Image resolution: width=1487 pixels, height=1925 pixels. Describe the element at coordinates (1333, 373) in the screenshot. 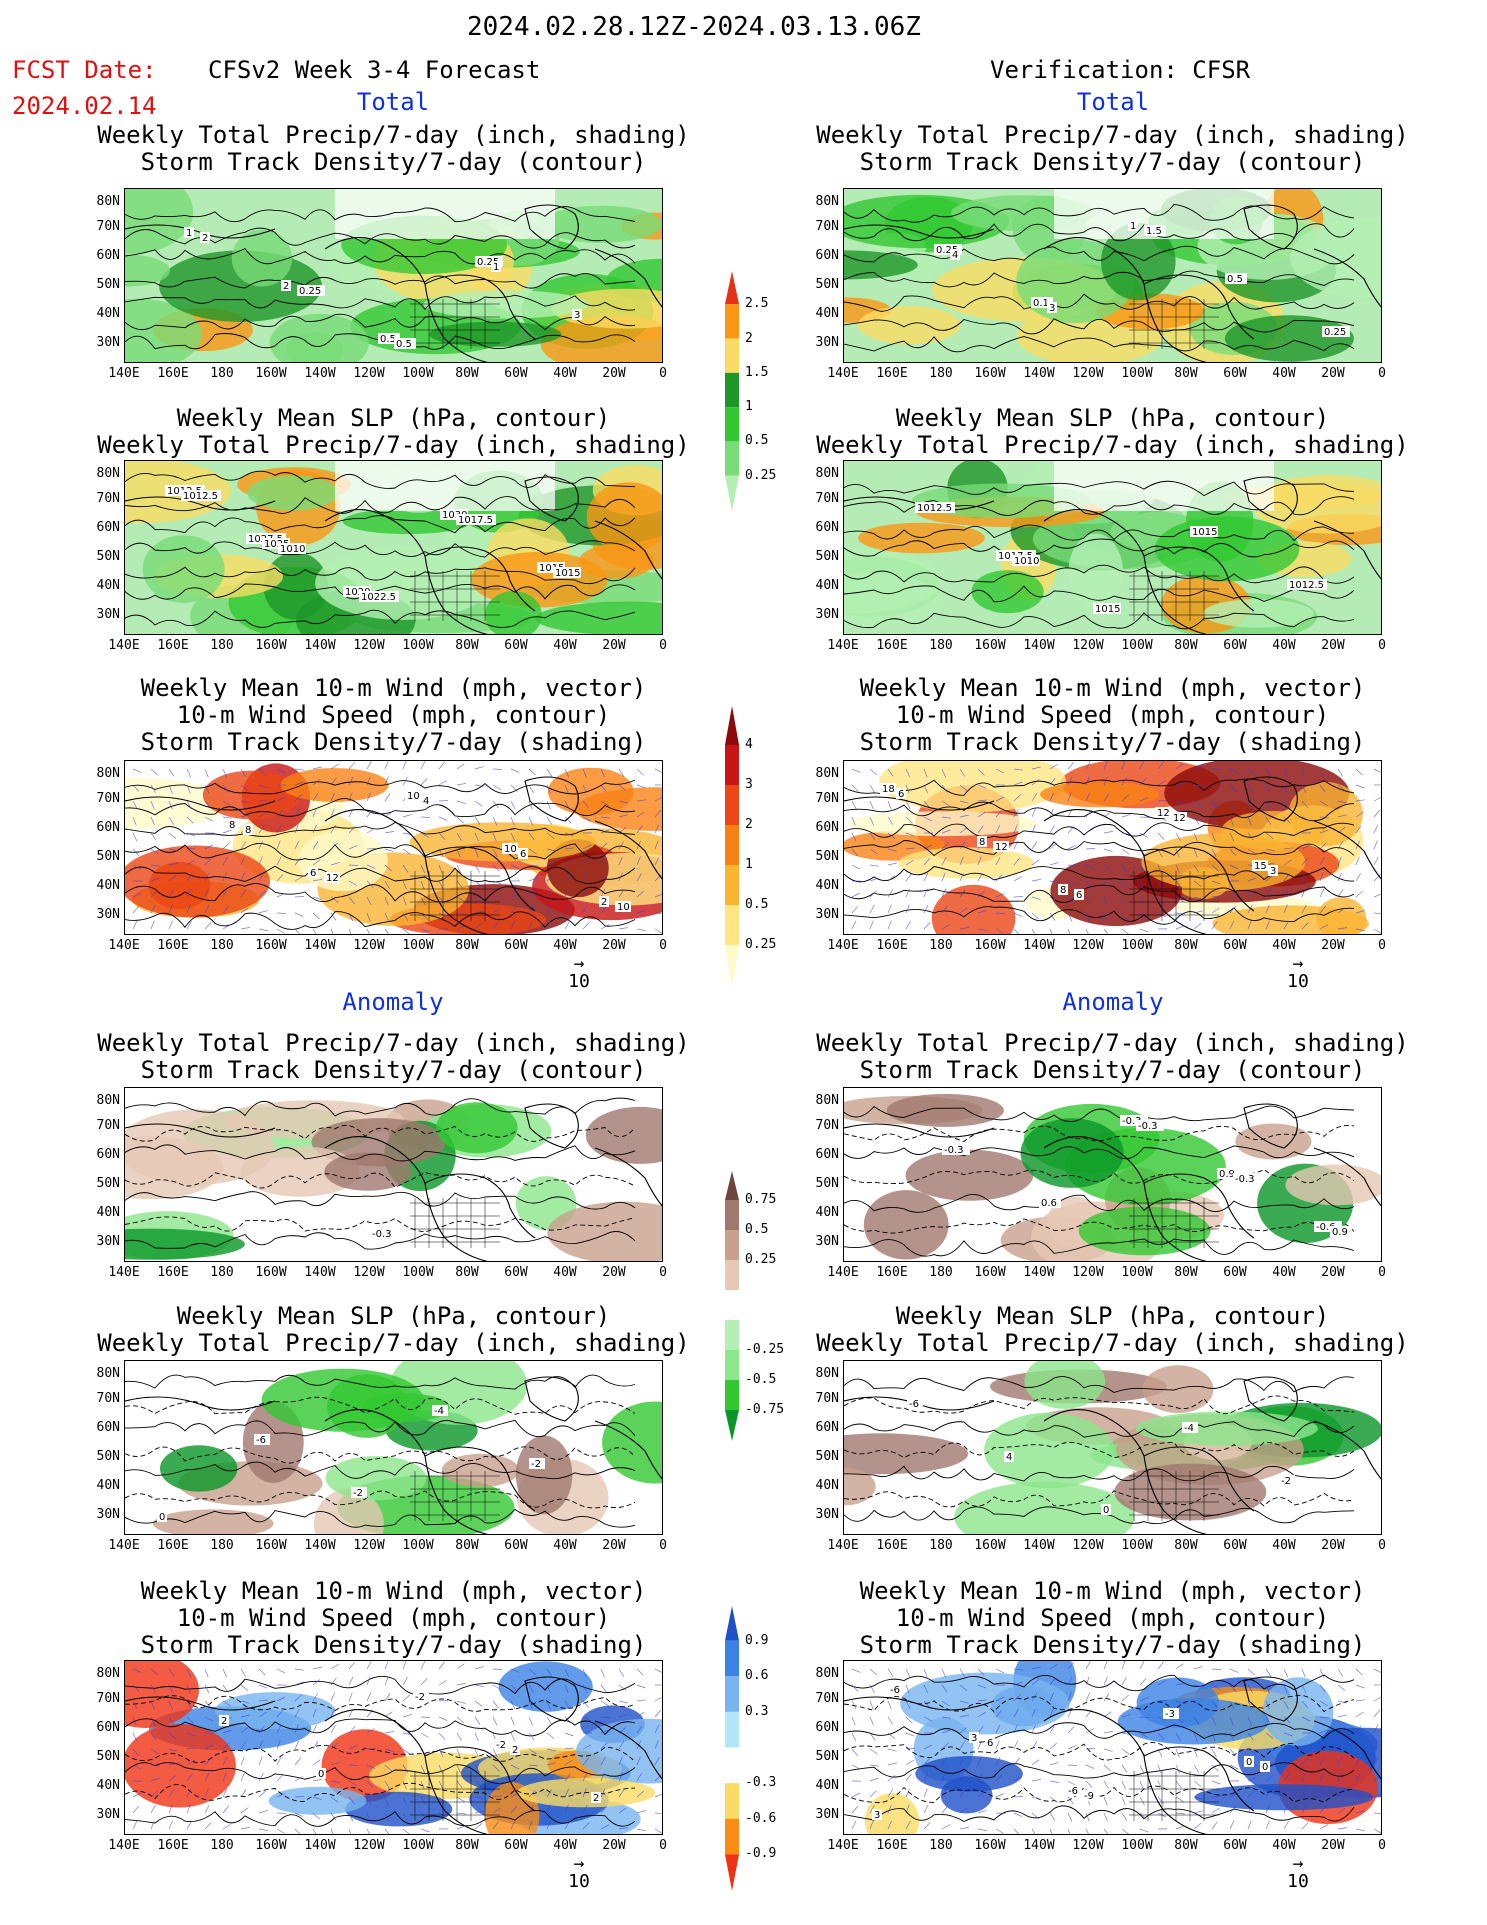

I see `lon-tick-label: 20W` at that location.